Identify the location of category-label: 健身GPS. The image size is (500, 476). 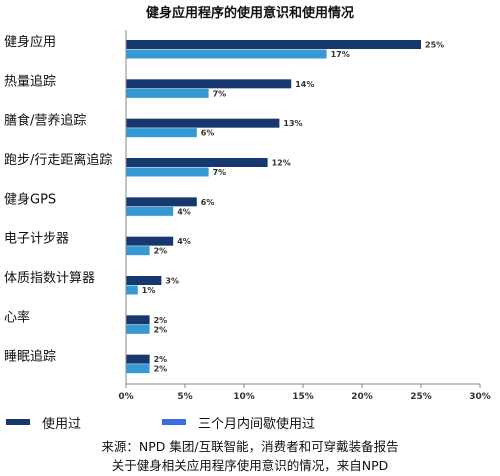
(30, 199).